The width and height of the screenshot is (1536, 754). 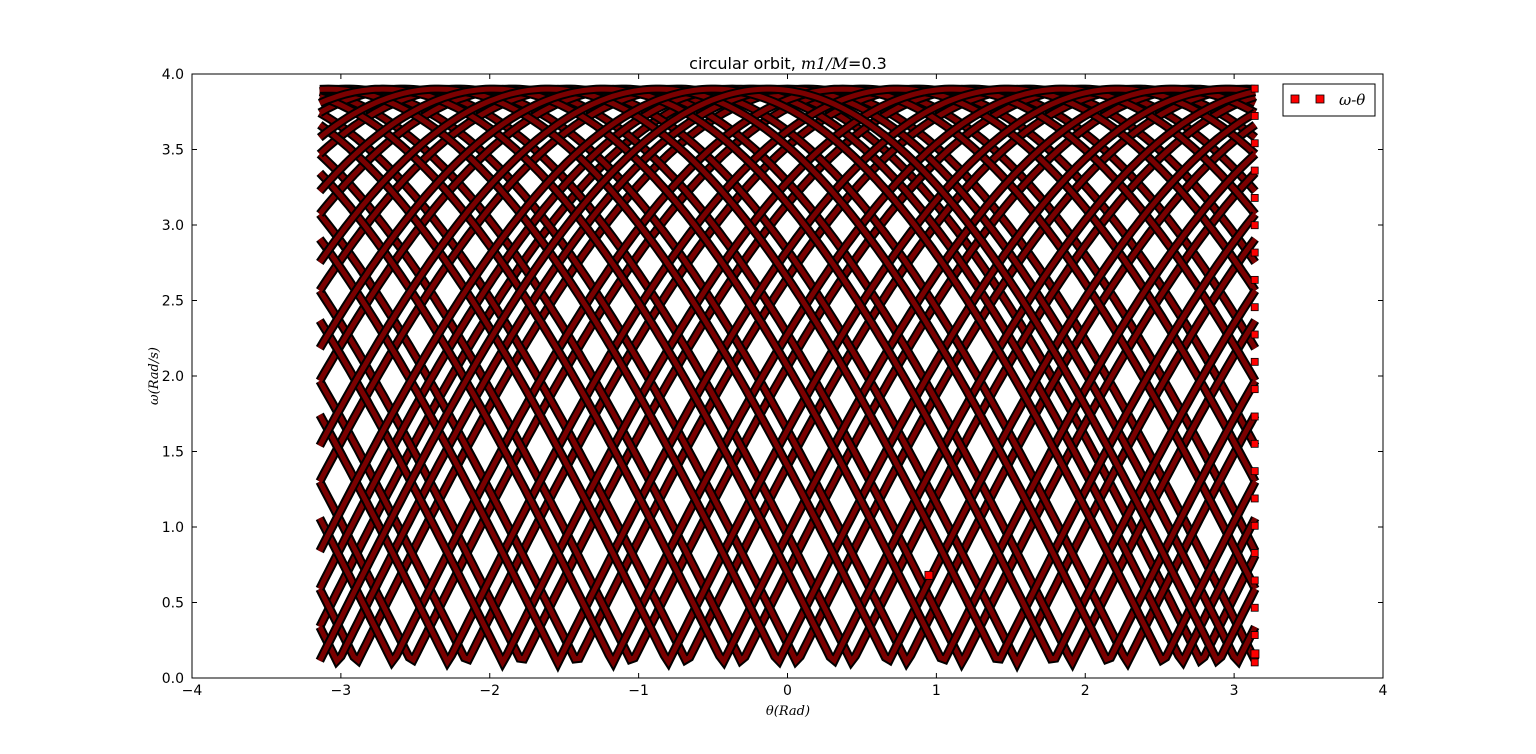 I want to click on x-tick-label: −4, so click(x=192, y=691).